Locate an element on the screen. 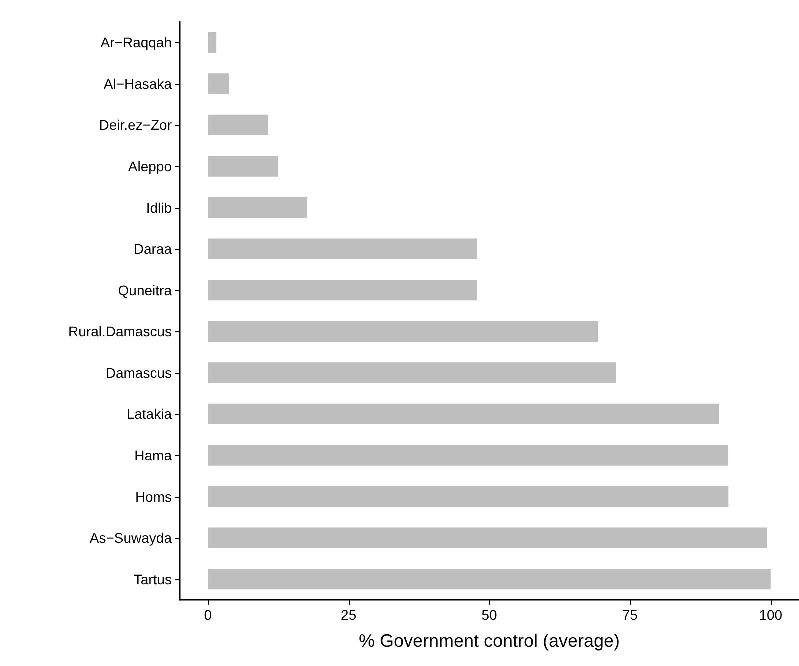 This screenshot has height=666, width=799. y-tick-label: Latakia is located at coordinates (149, 414).